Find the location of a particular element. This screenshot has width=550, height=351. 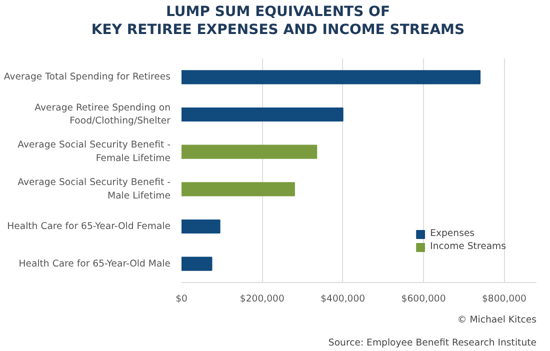

y-tick-label: Average Retiree Spending on Food/Clothing/Shelter is located at coordinates (102, 114).